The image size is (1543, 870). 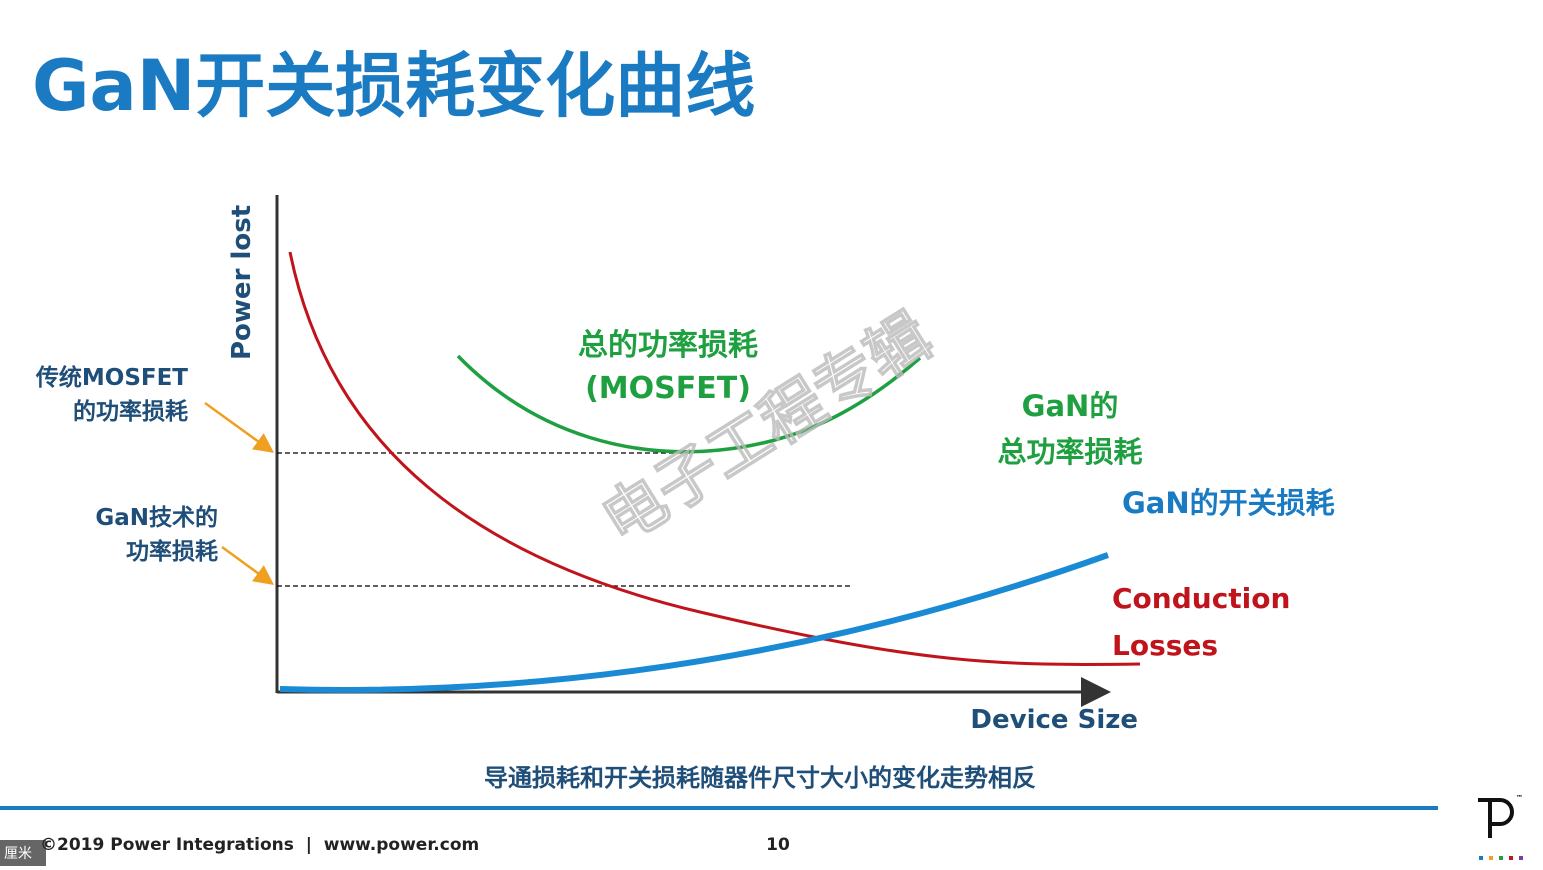 What do you see at coordinates (694, 622) in the screenshot?
I see `switching-curve` at bounding box center [694, 622].